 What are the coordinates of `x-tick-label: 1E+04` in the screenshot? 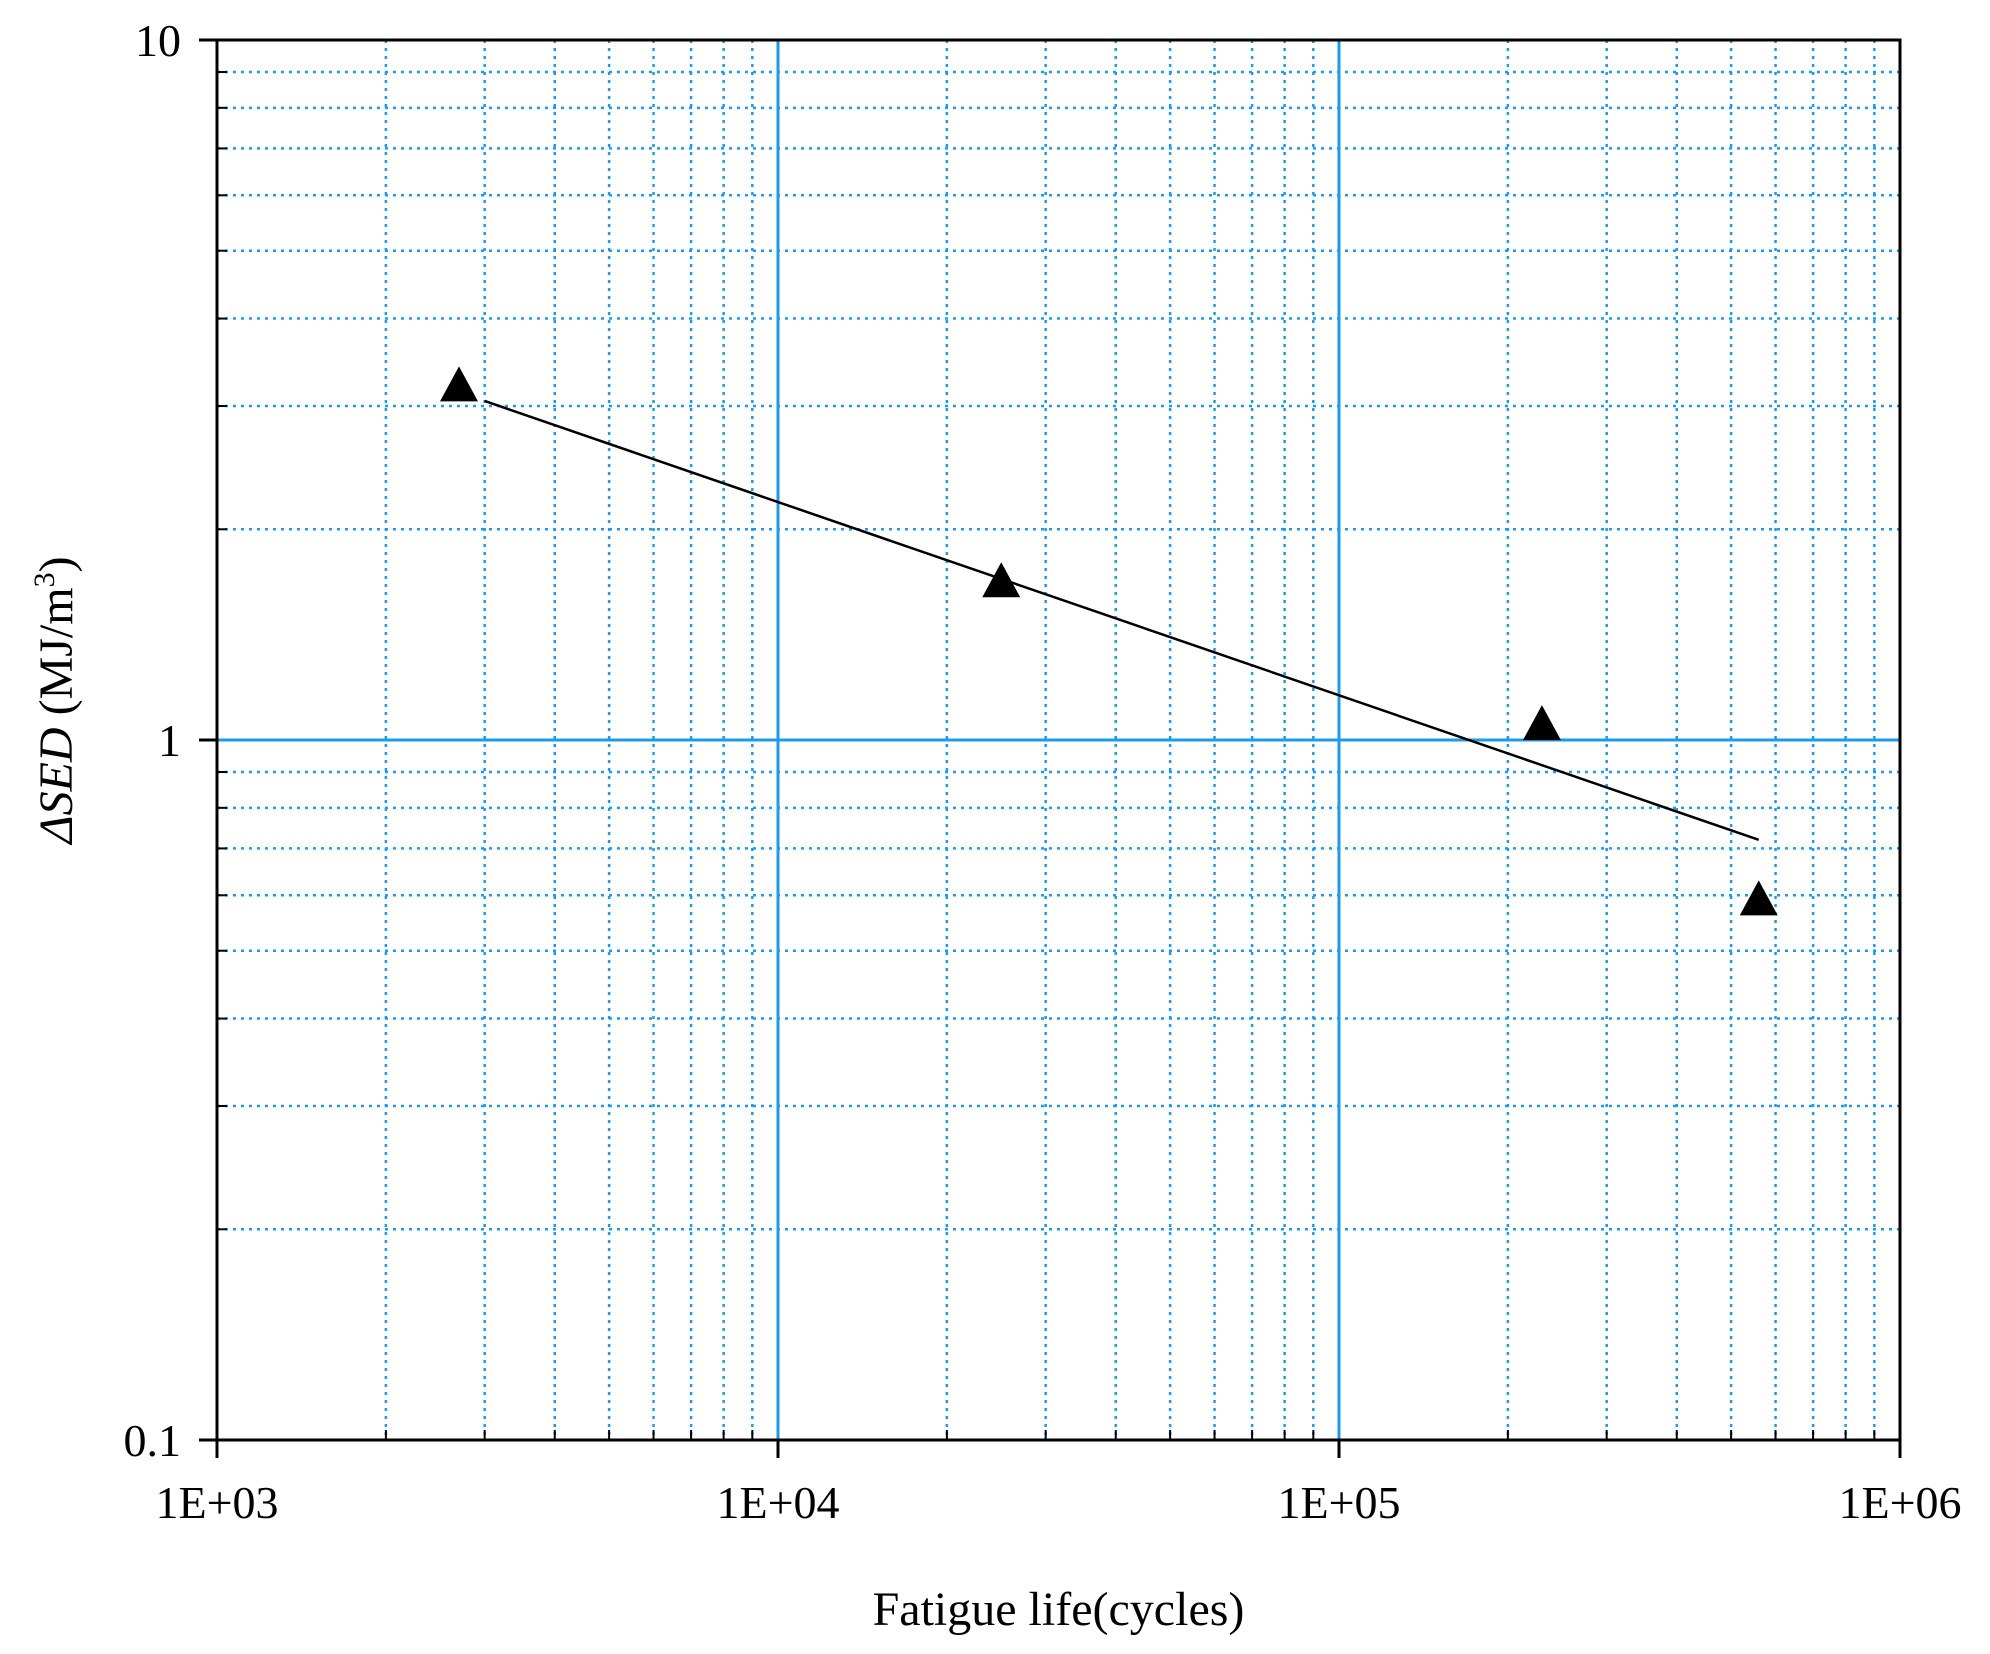 It's located at (777, 1502).